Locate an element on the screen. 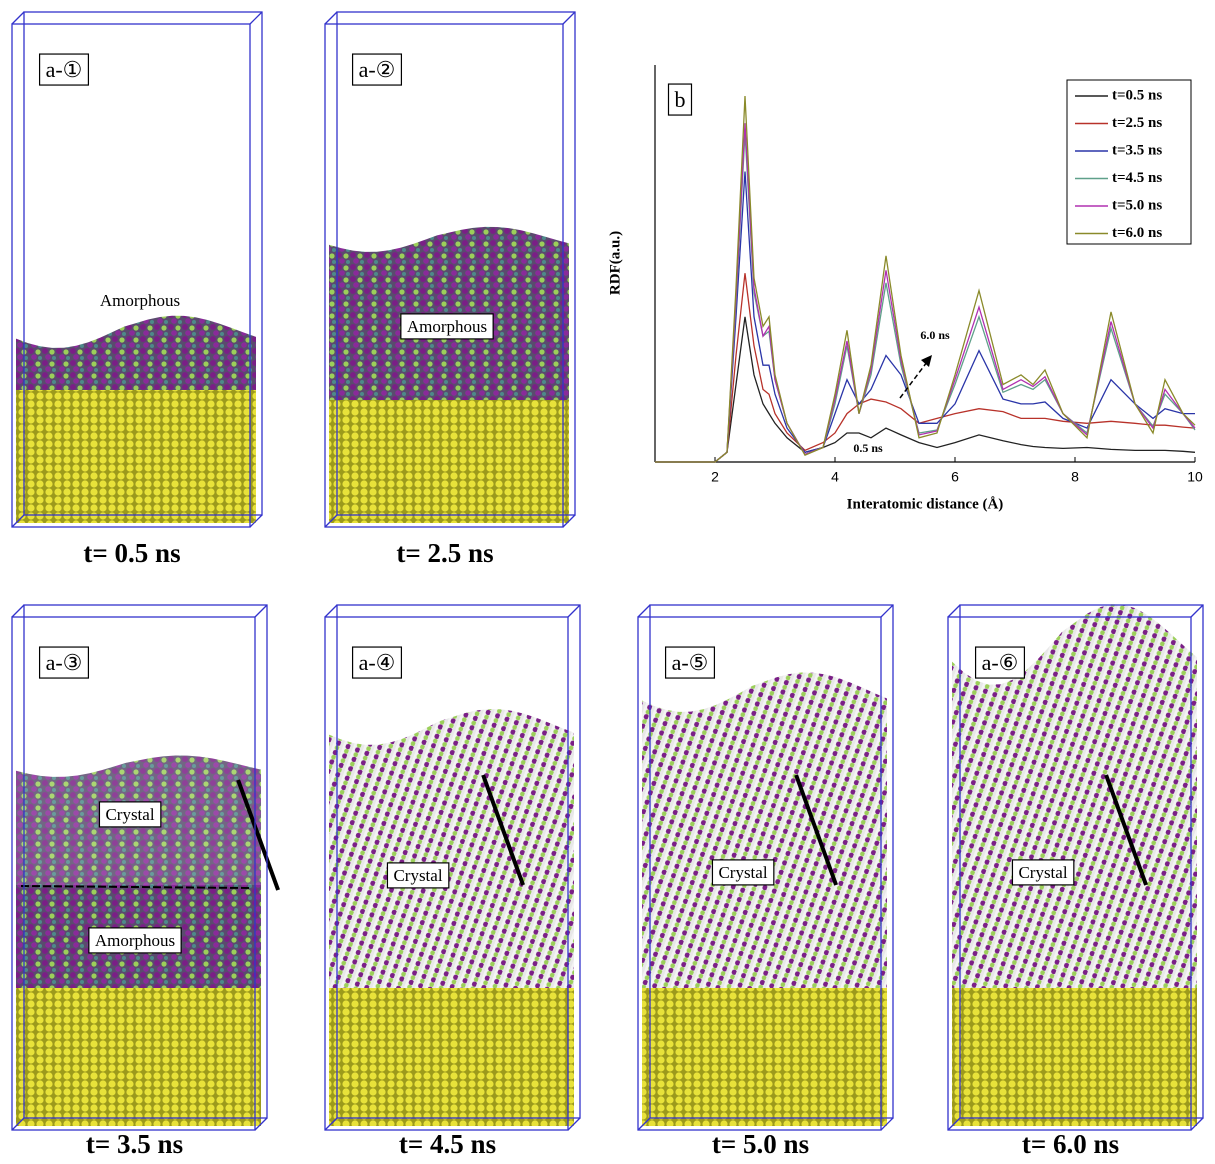 The width and height of the screenshot is (1215, 1164). arrow-head is located at coordinates (926, 361).